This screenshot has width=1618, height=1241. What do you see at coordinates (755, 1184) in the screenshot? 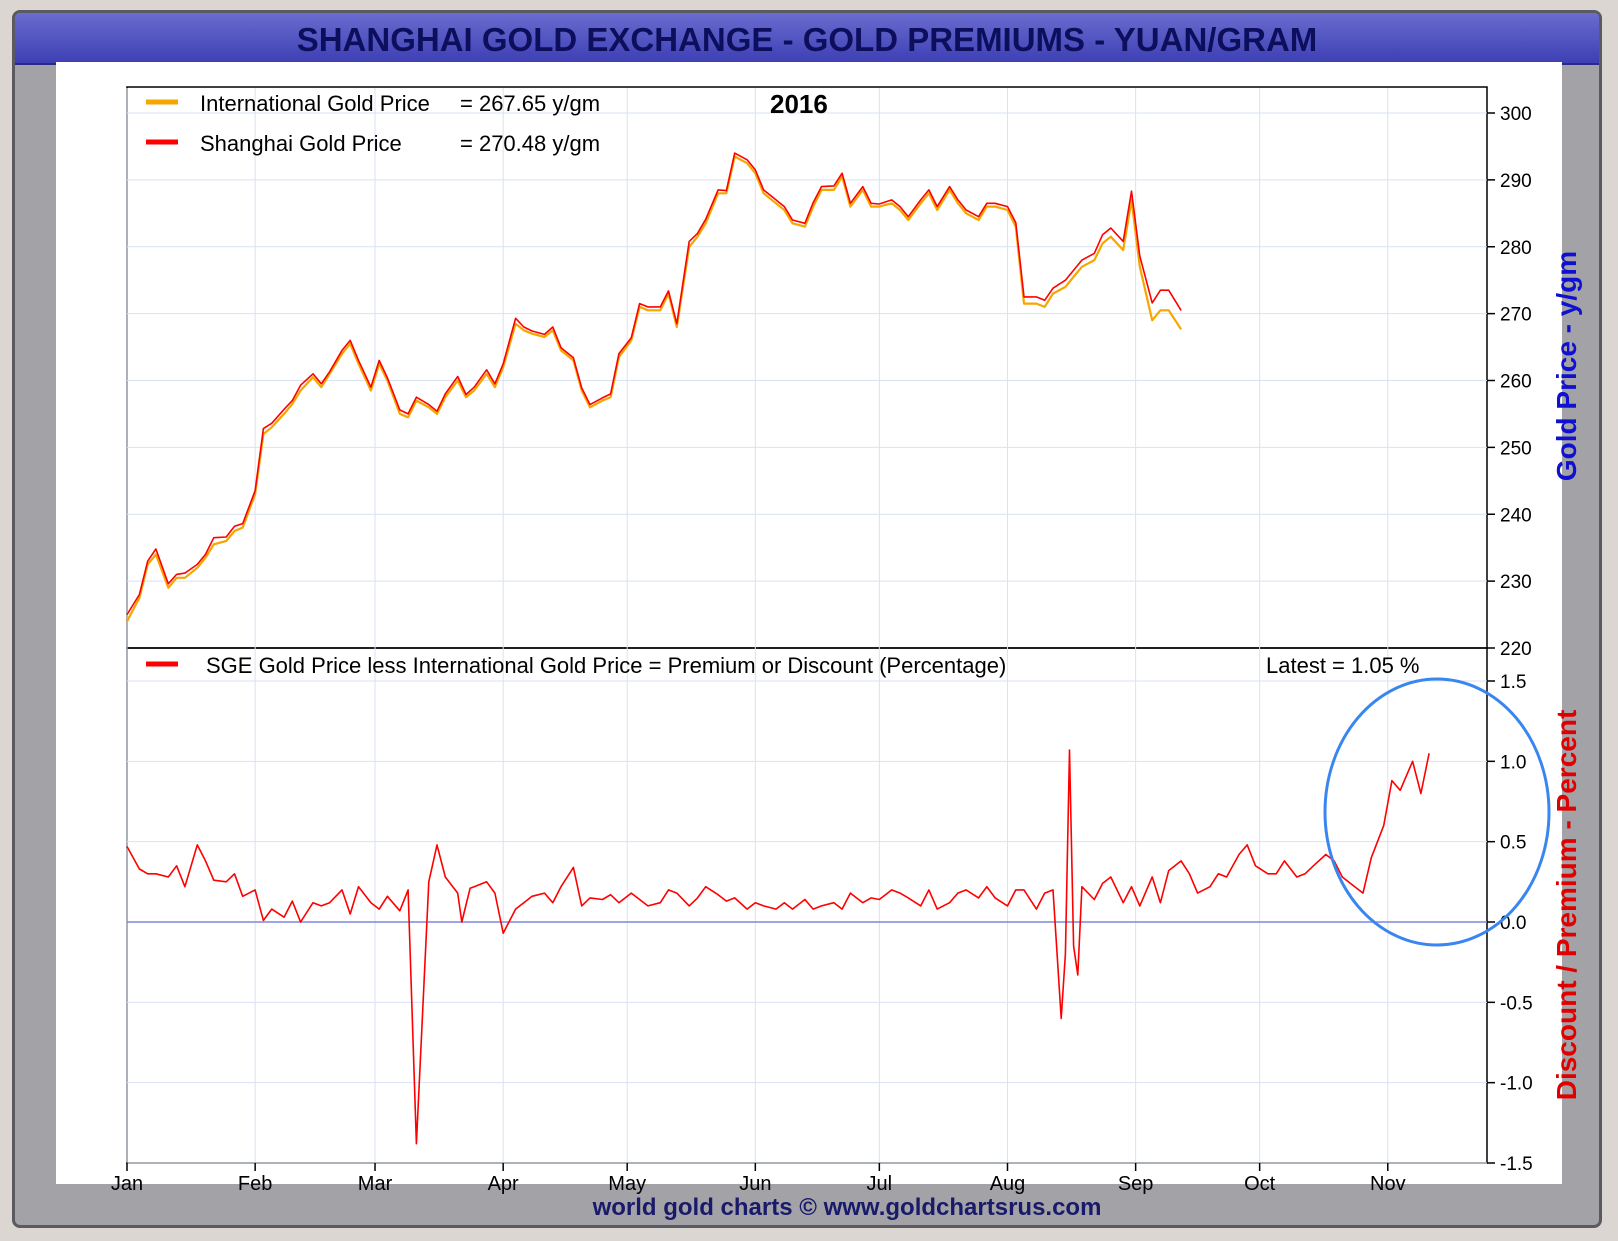
I see `x-tick-label: Jun` at bounding box center [755, 1184].